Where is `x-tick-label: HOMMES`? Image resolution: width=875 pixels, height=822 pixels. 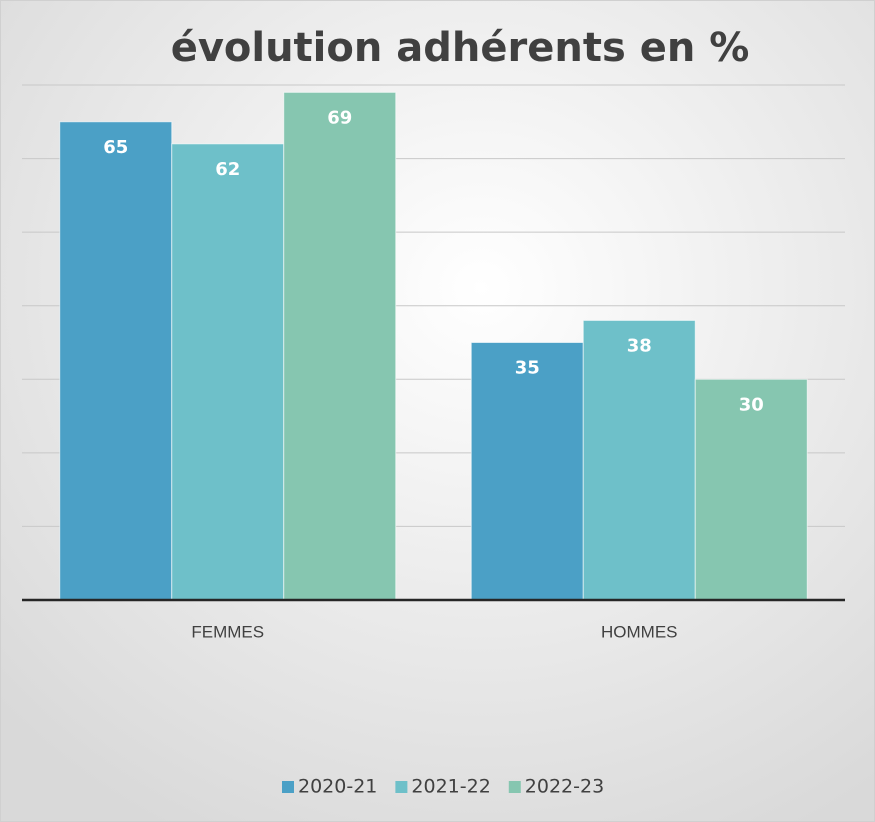 x-tick-label: HOMMES is located at coordinates (639, 631).